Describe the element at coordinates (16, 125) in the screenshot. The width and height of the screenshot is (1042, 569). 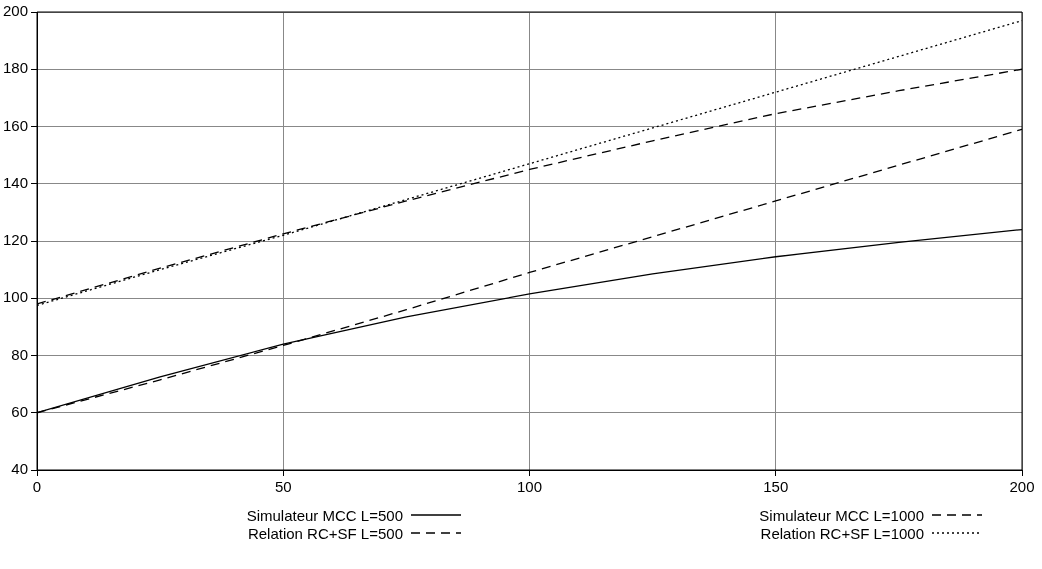
I see `y-tick-label: 160` at that location.